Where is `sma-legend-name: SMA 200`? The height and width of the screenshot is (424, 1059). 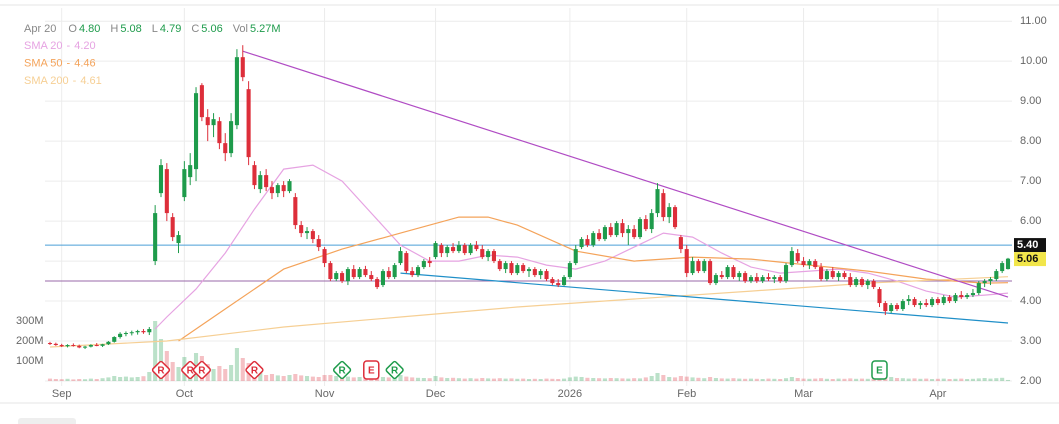
sma-legend-name: SMA 200 is located at coordinates (46, 81).